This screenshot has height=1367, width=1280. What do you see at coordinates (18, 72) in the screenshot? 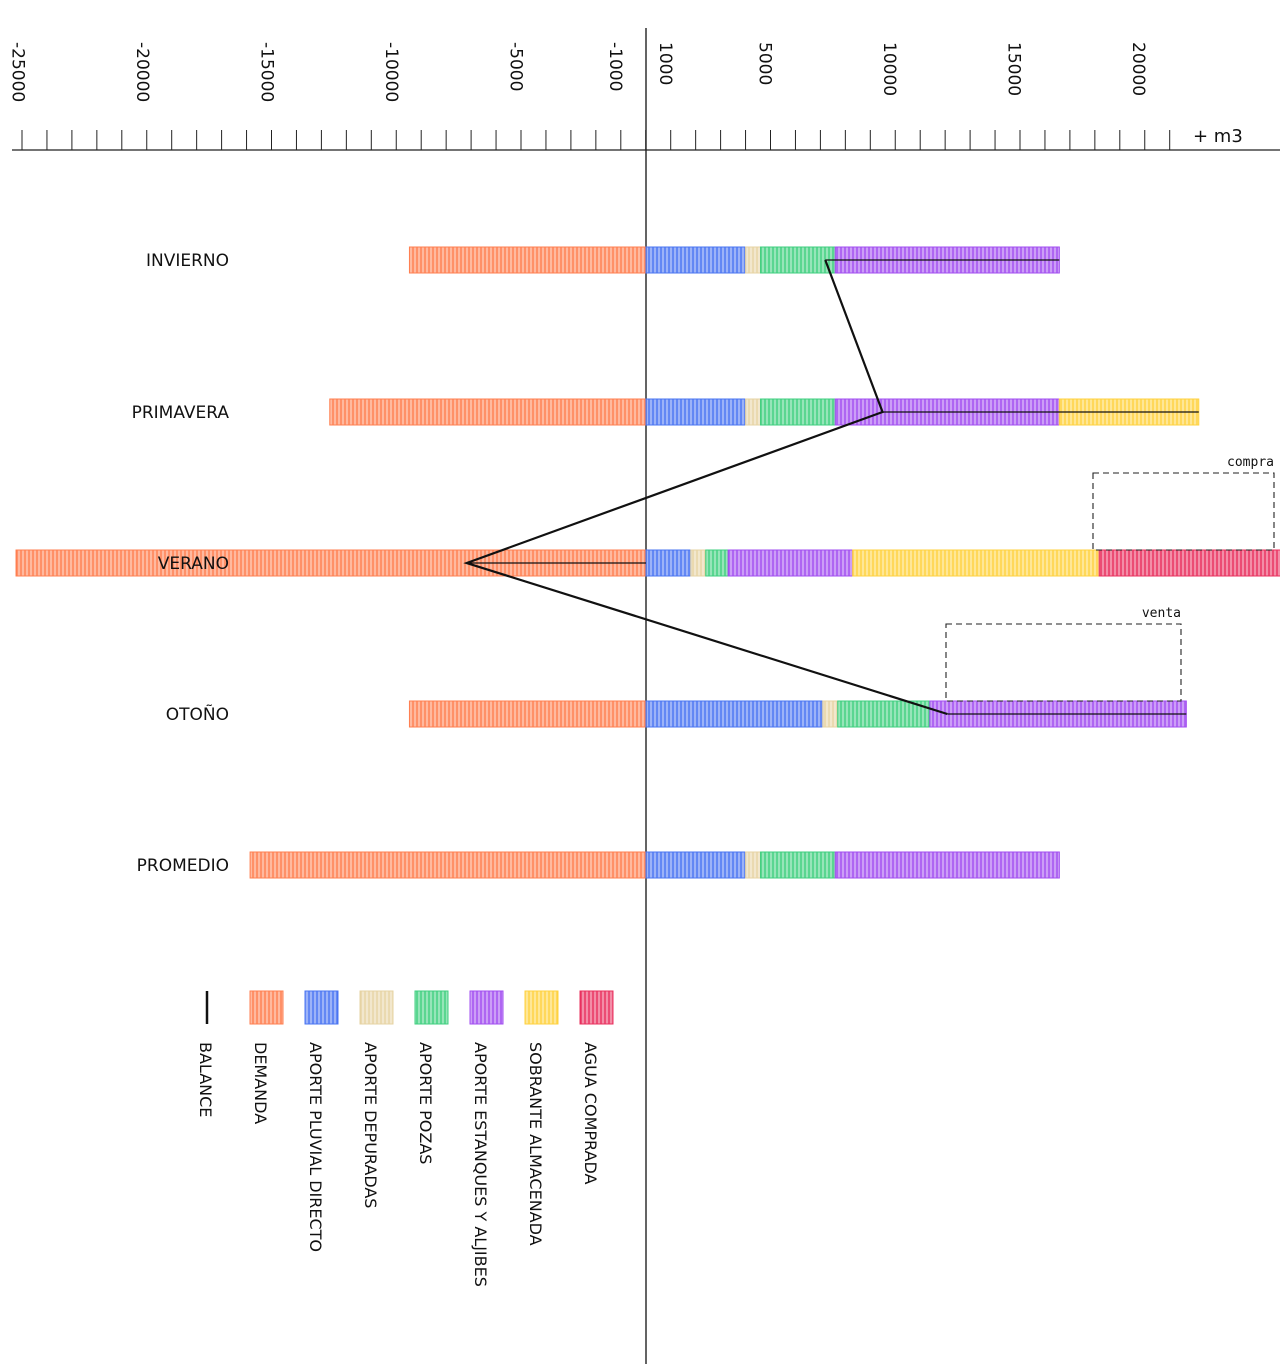
I see `x-tick-label: -25000` at bounding box center [18, 72].